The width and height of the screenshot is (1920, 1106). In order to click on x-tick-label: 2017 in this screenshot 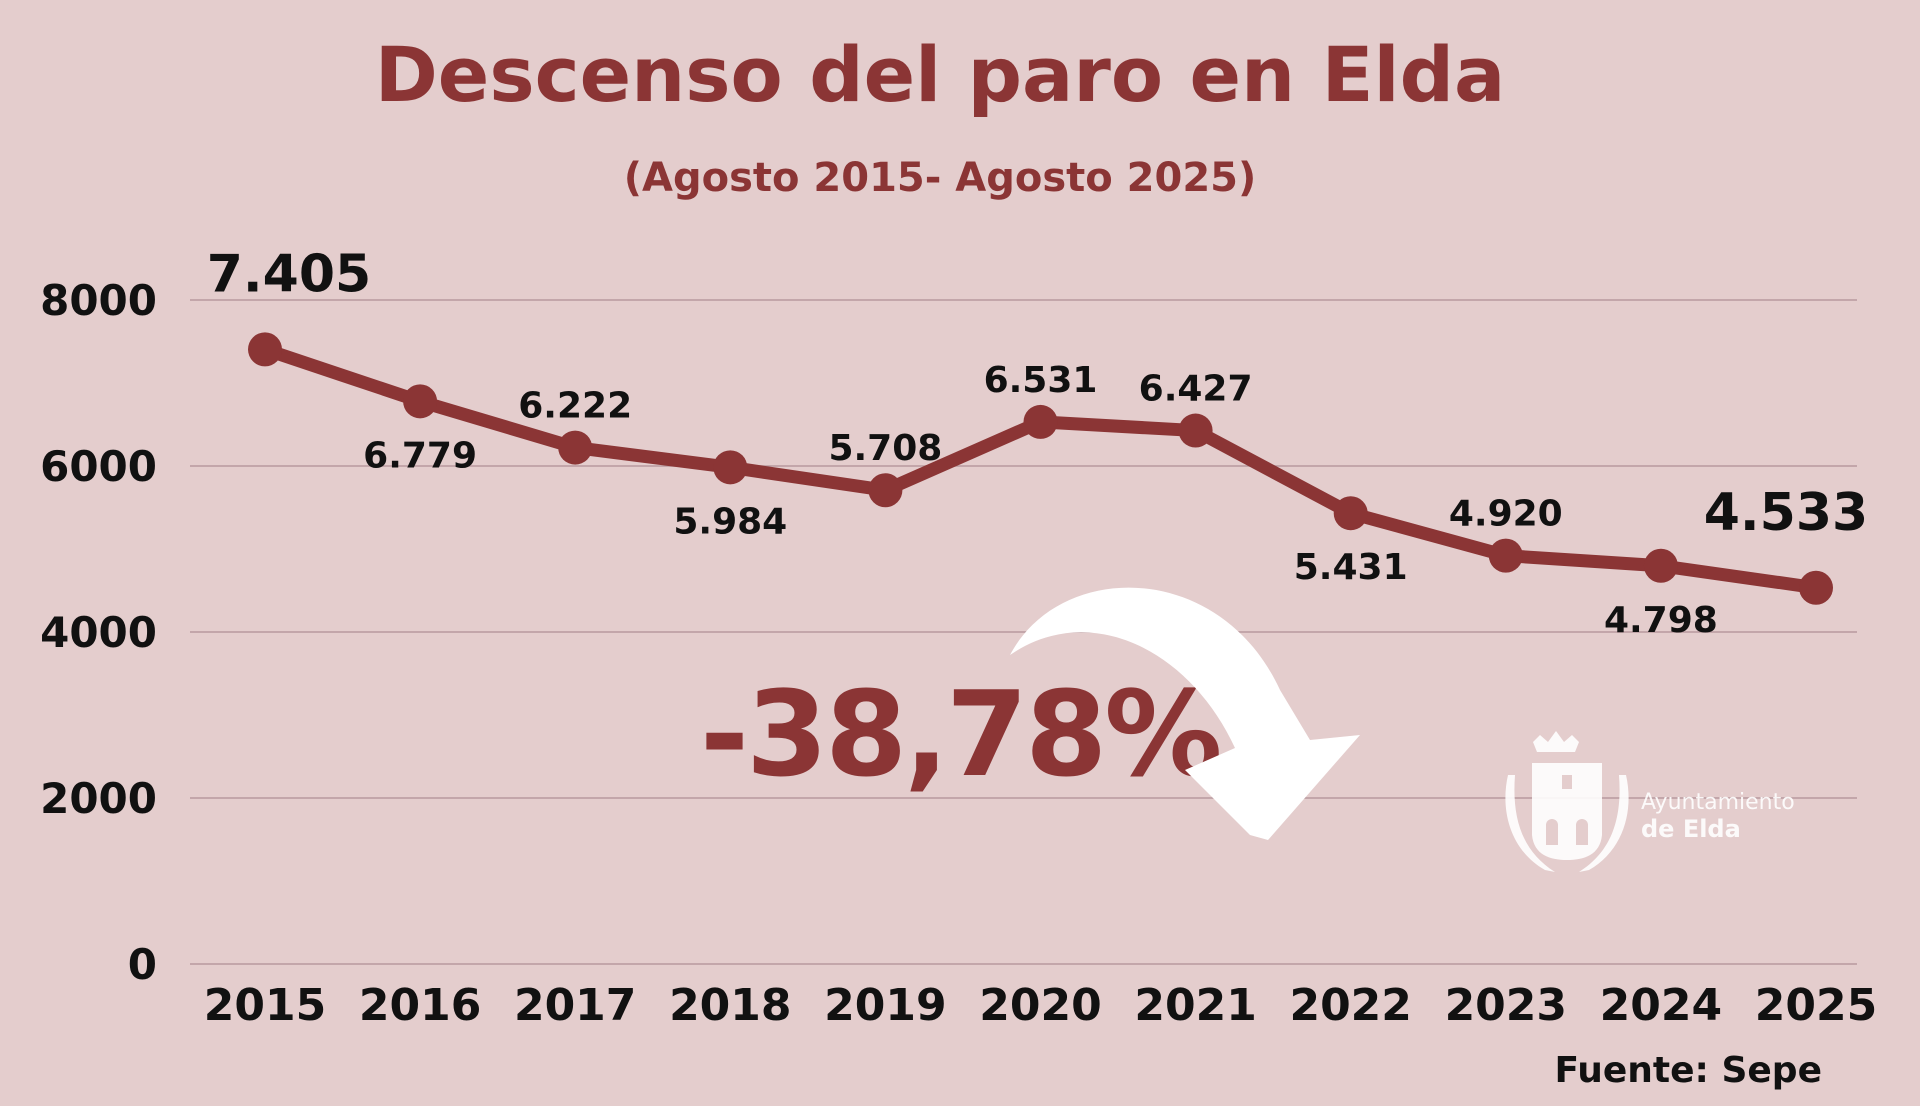, I will do `click(575, 1005)`.